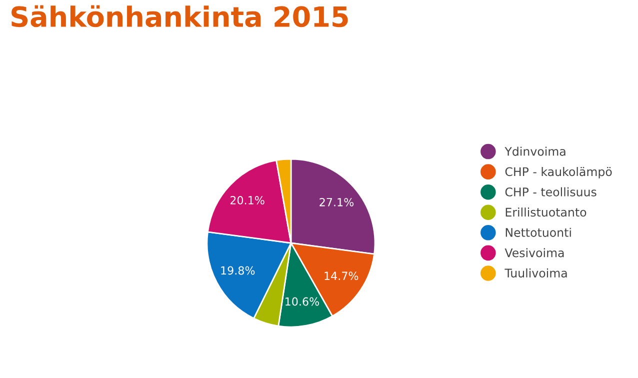 This screenshot has height=378, width=638. What do you see at coordinates (535, 273) in the screenshot?
I see `legend-label: Tuulivoima` at bounding box center [535, 273].